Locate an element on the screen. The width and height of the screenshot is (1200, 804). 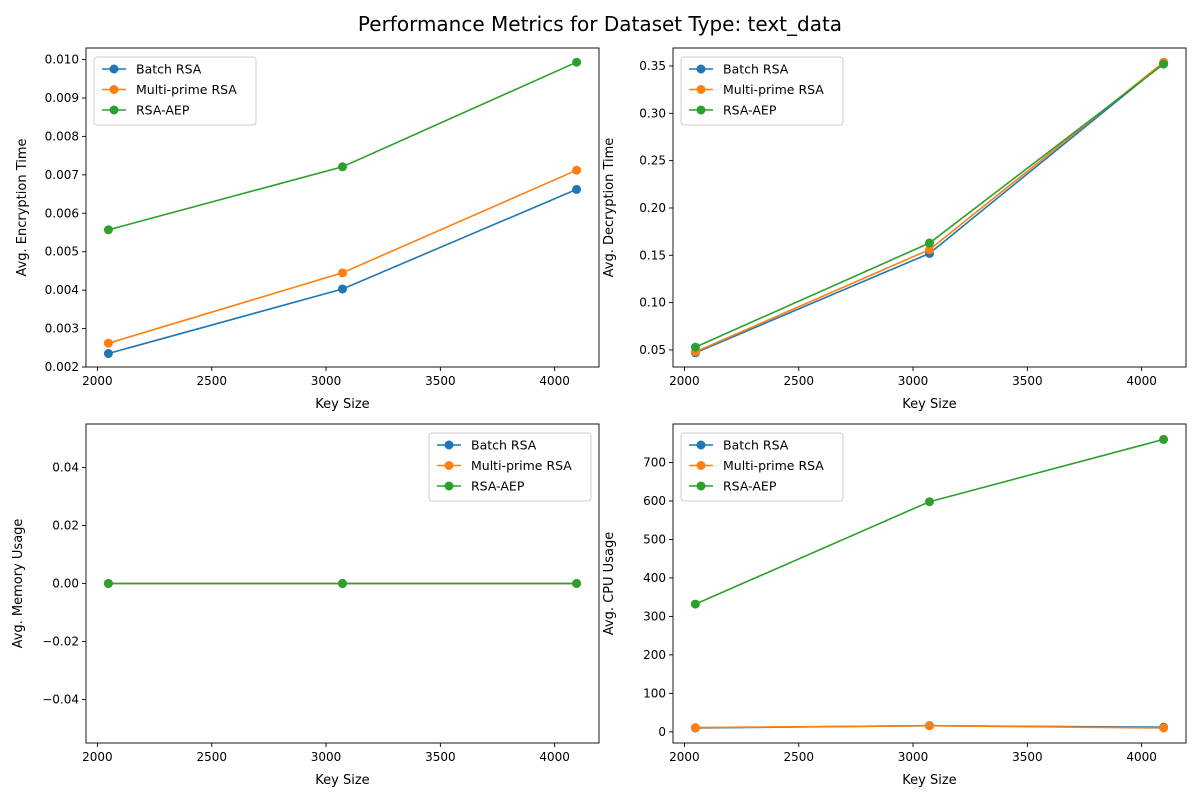
y-tick-label: 0.006 is located at coordinates (62, 213).